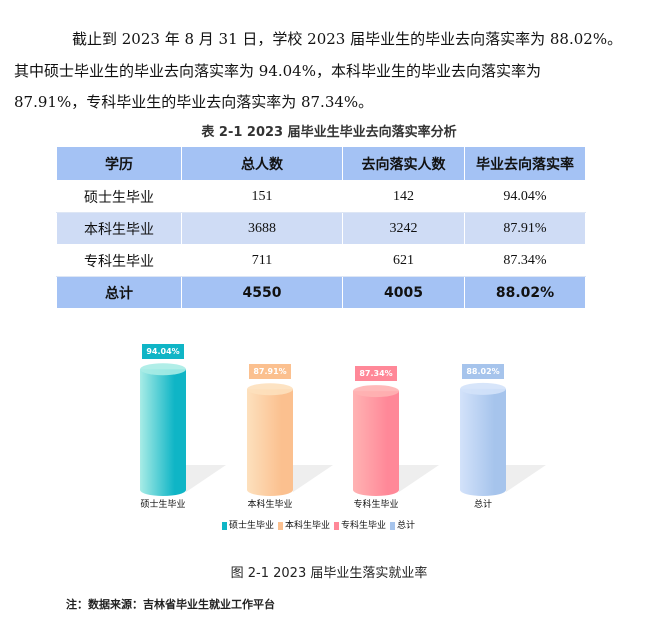 The image size is (658, 631). What do you see at coordinates (252, 526) in the screenshot?
I see `legend-label: 硕士生毕业` at bounding box center [252, 526].